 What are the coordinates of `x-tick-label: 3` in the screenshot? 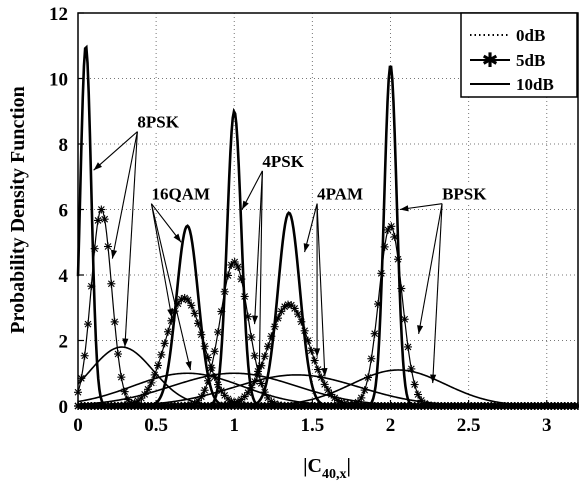 It's located at (547, 425).